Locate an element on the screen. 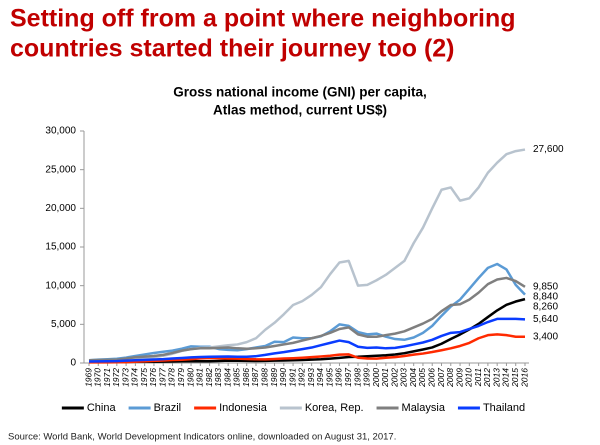  x-tick-label: 2005 is located at coordinates (422, 378).